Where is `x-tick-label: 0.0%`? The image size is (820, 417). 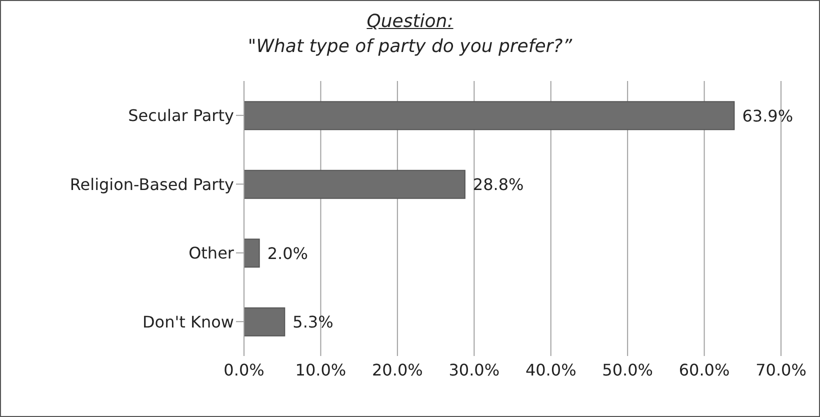 x-tick-label: 0.0% is located at coordinates (244, 370).